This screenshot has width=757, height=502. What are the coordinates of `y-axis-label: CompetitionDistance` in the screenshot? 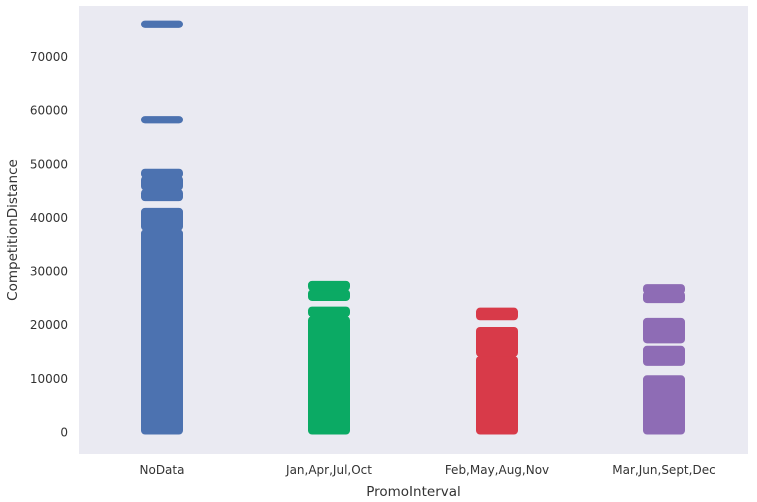 It's located at (13, 230).